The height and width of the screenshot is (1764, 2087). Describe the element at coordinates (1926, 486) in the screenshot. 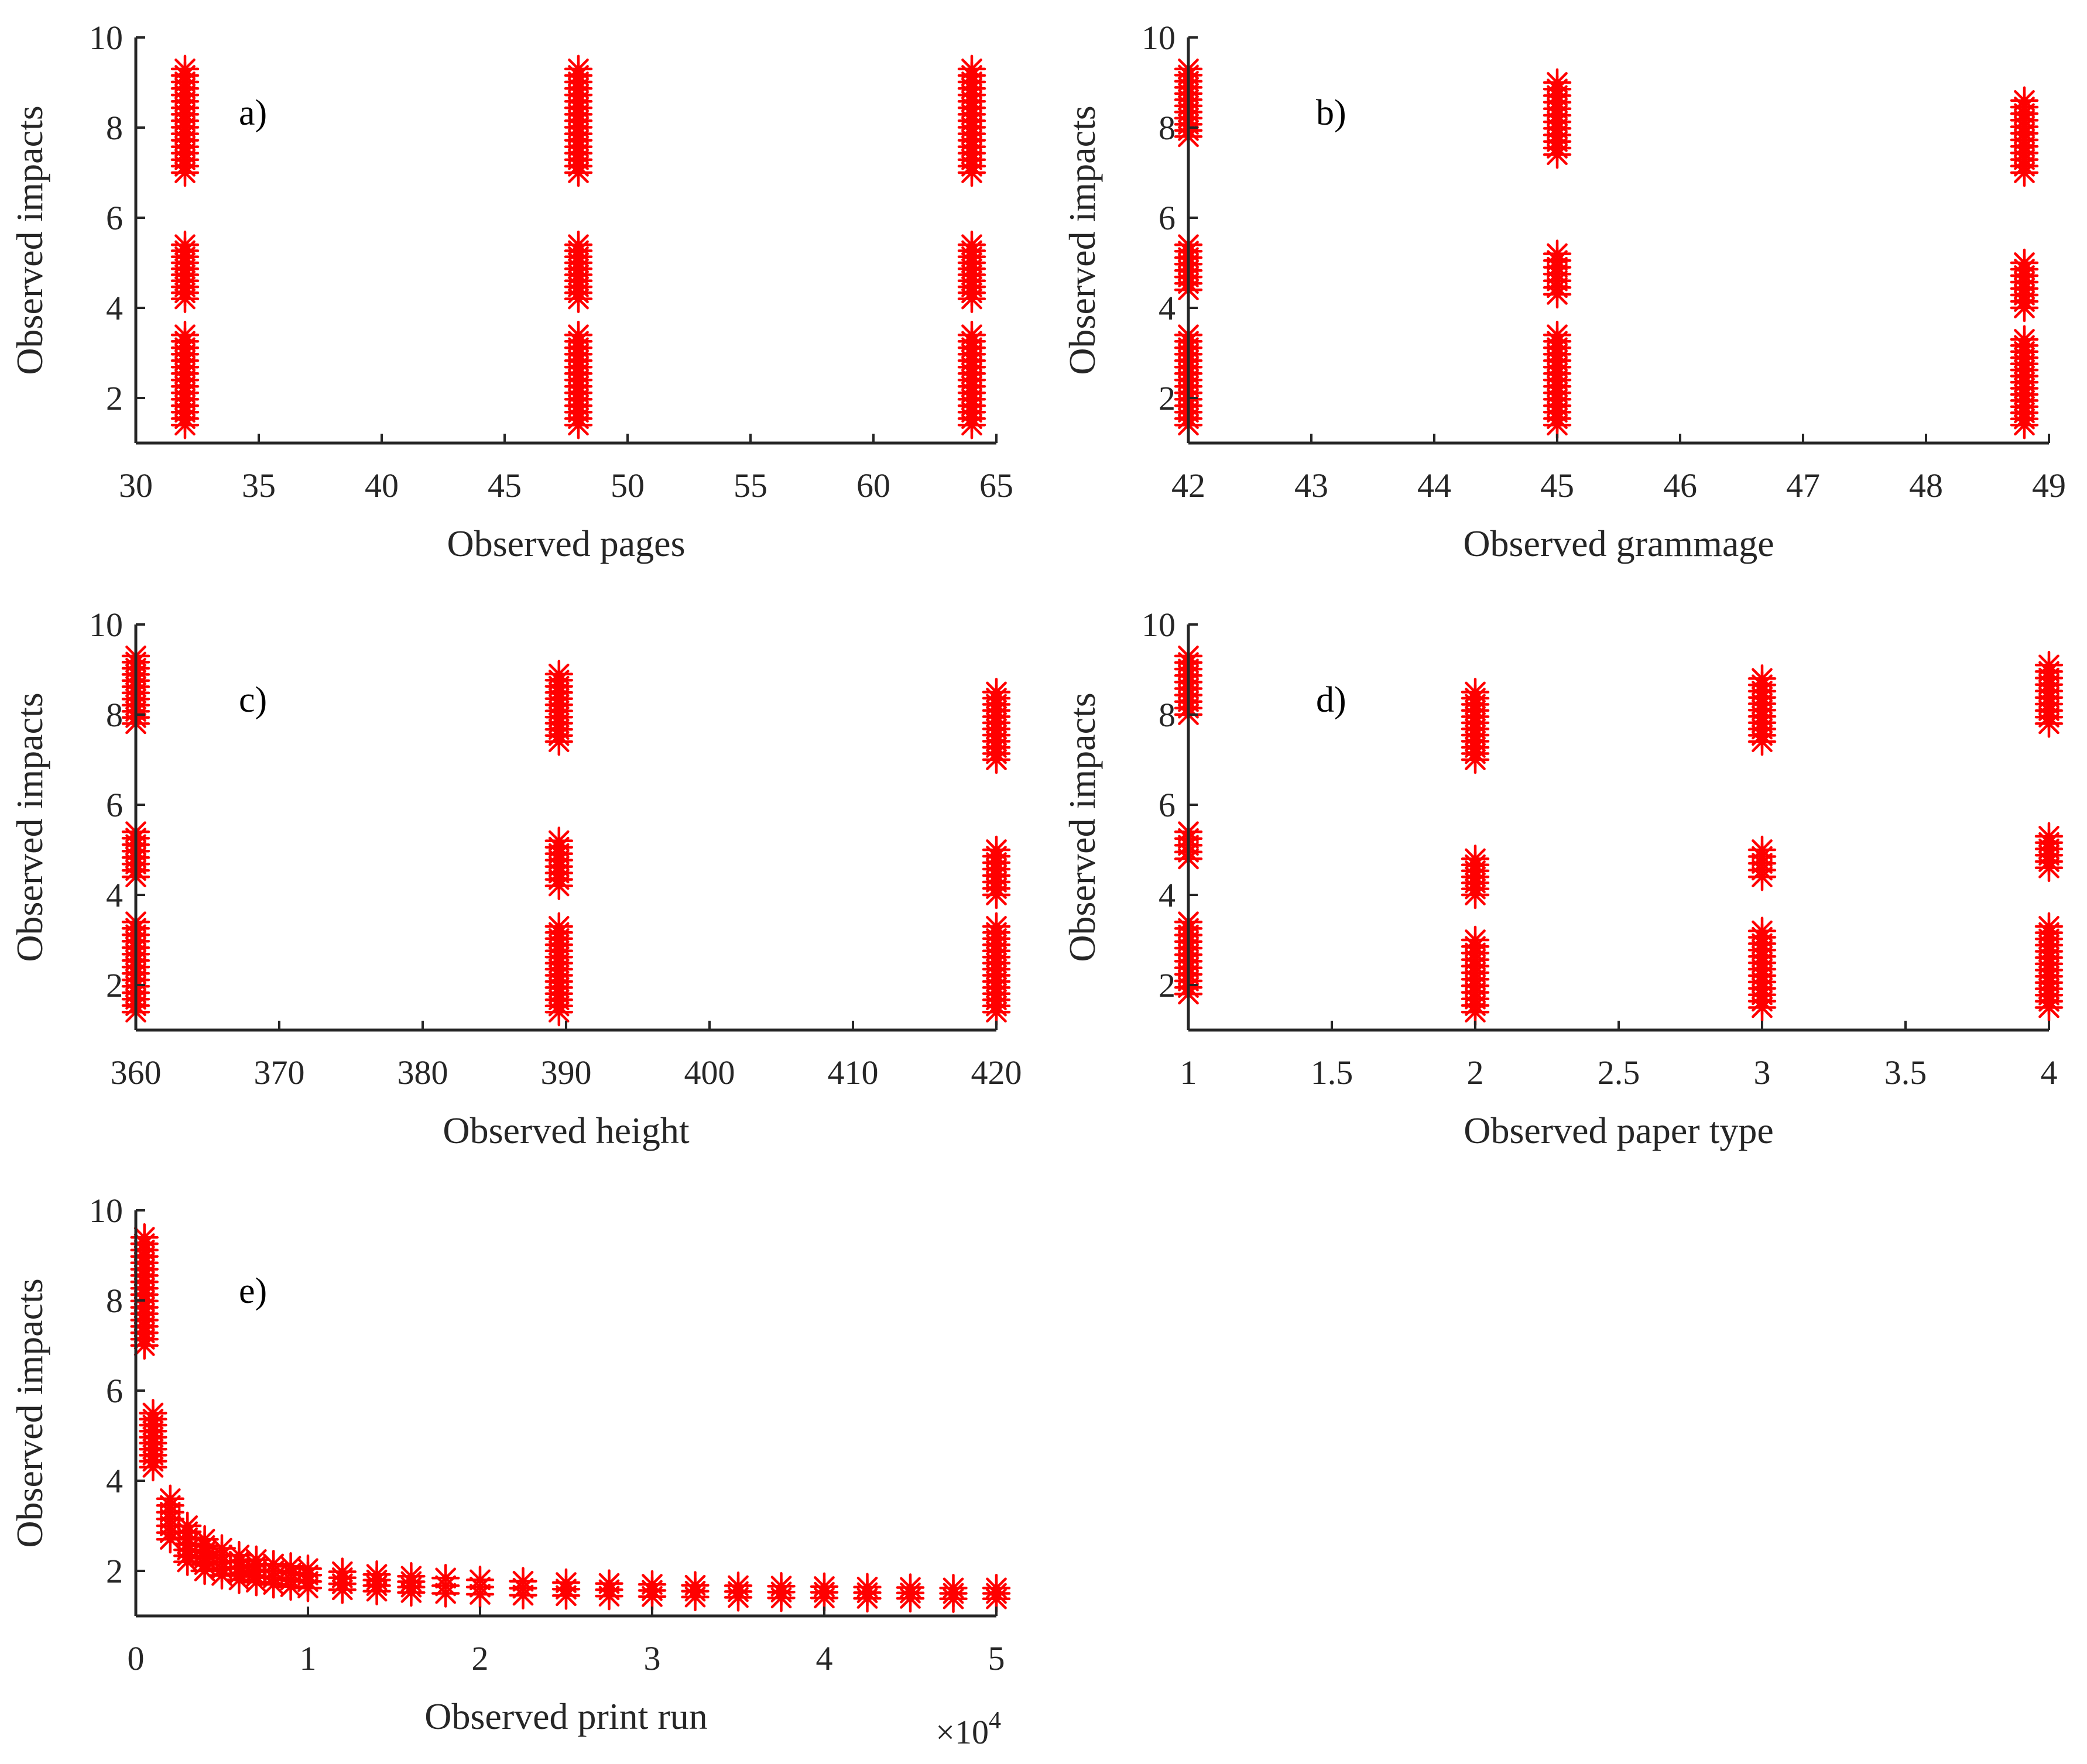

I see `x-tick-label-b-6: 48` at that location.